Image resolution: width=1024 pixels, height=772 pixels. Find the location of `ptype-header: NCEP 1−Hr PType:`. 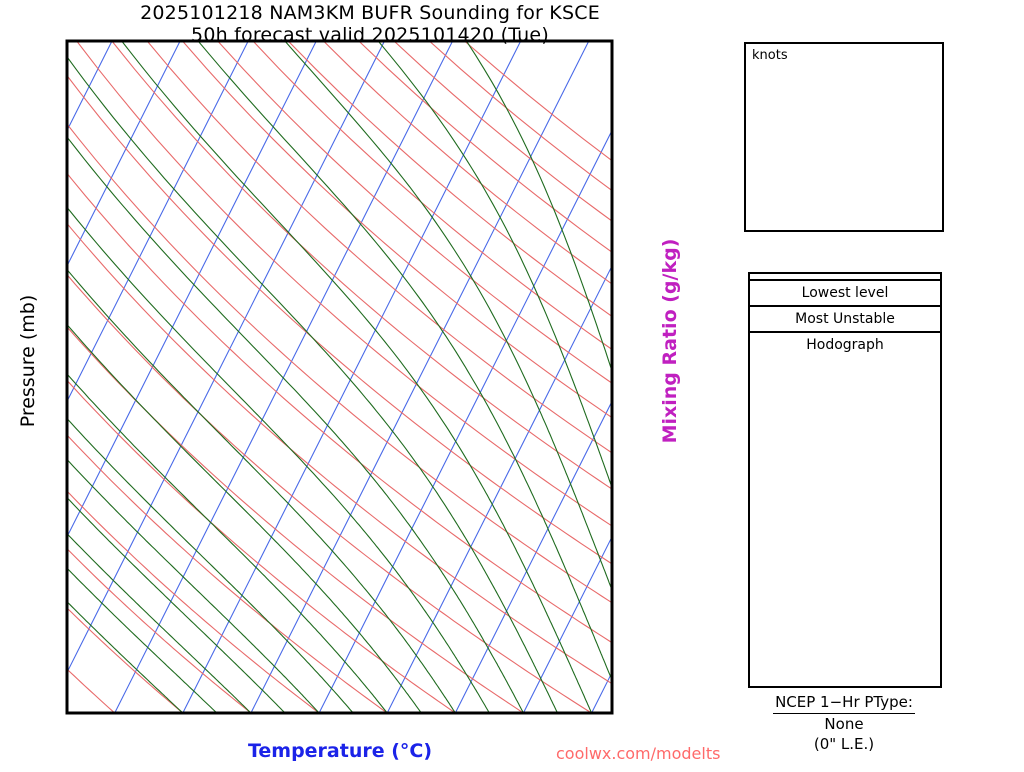

ptype-header: NCEP 1−Hr PType: is located at coordinates (844, 703).